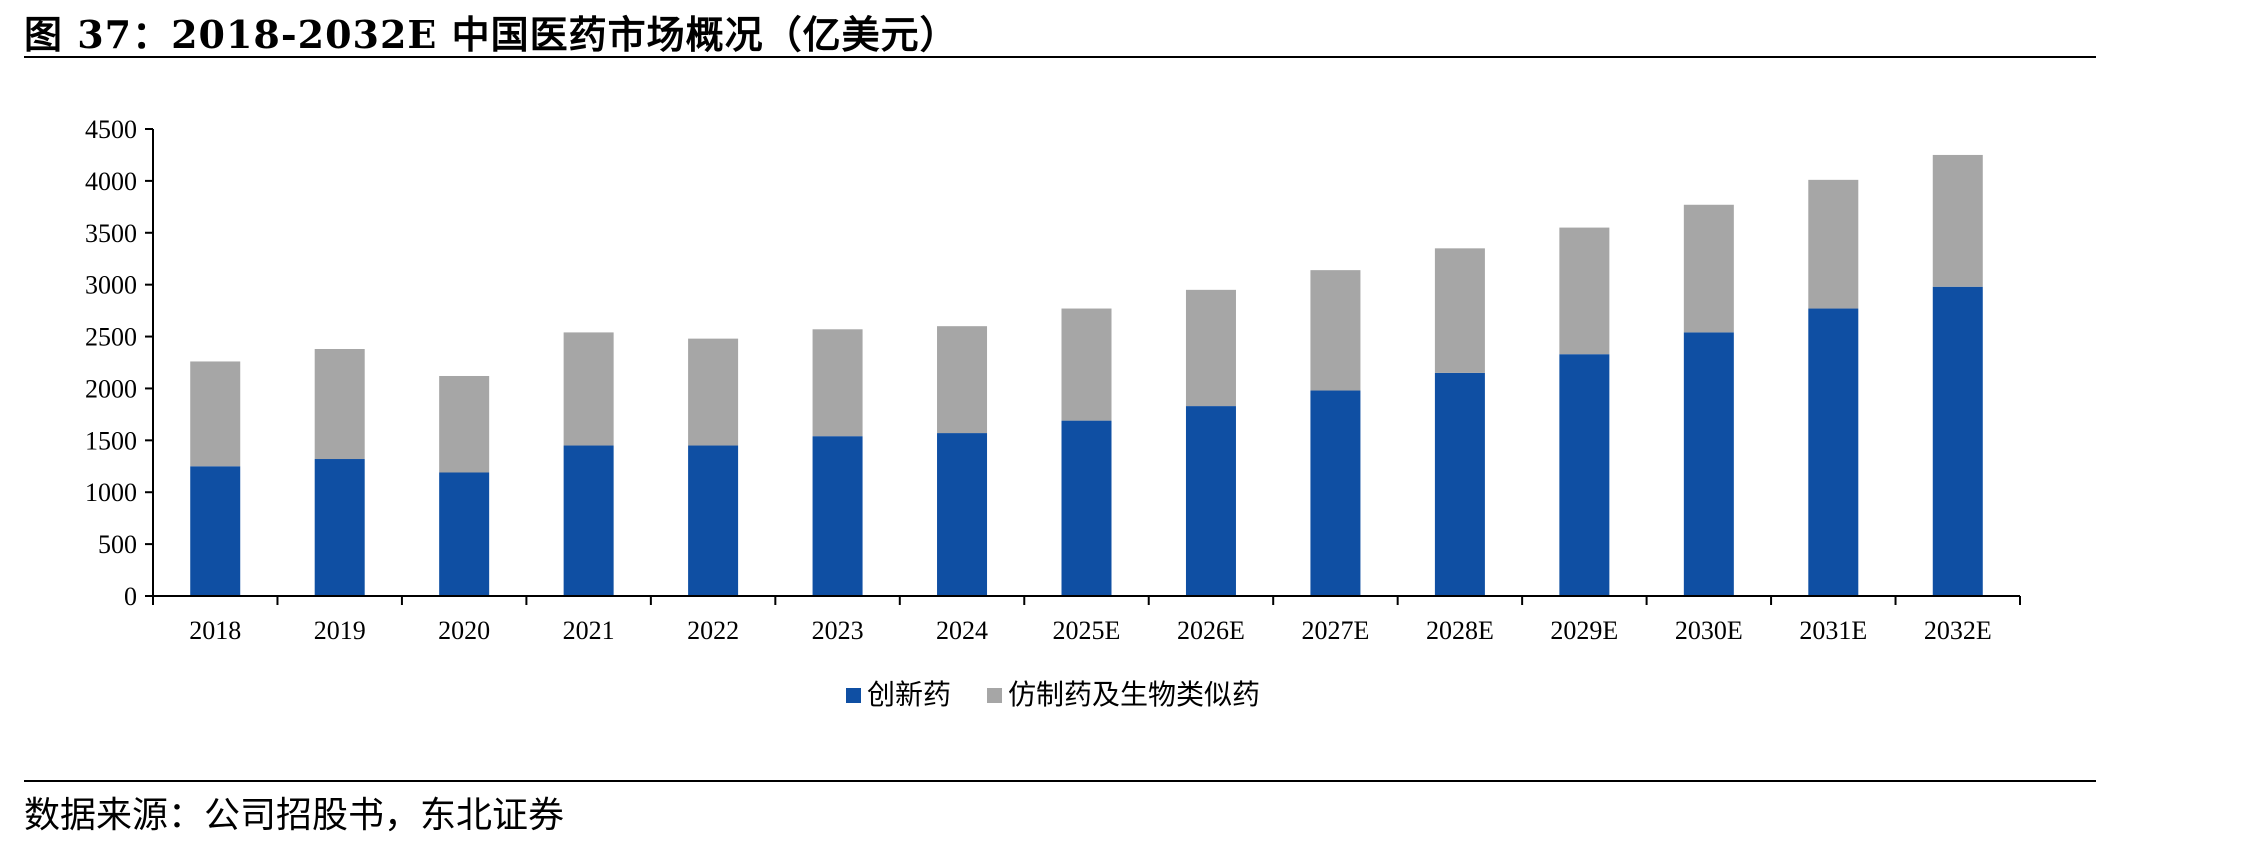 This screenshot has height=844, width=2268. Describe the element at coordinates (962, 514) in the screenshot. I see `bar-innovative-2024` at that location.